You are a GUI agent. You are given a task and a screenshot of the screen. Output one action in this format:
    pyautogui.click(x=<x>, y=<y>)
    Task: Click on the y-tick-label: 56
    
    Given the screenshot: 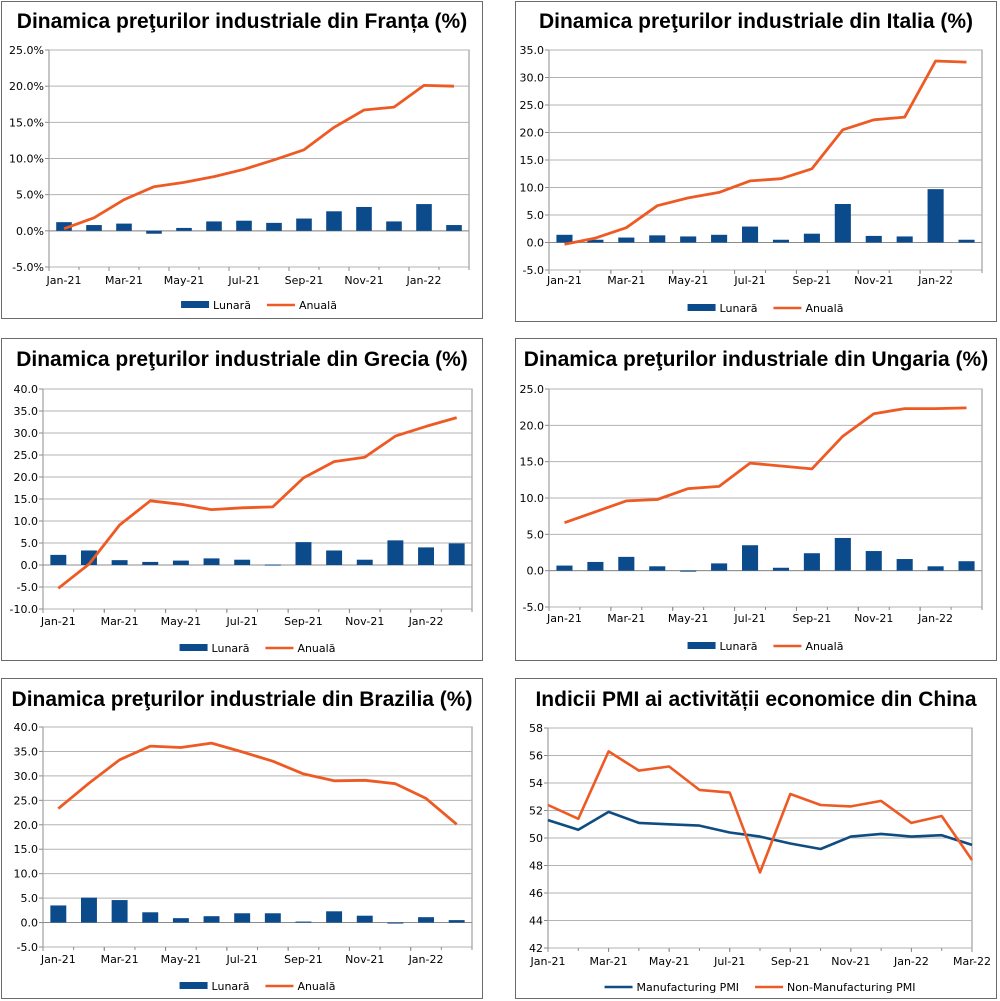 What is the action you would take?
    pyautogui.click(x=536, y=756)
    